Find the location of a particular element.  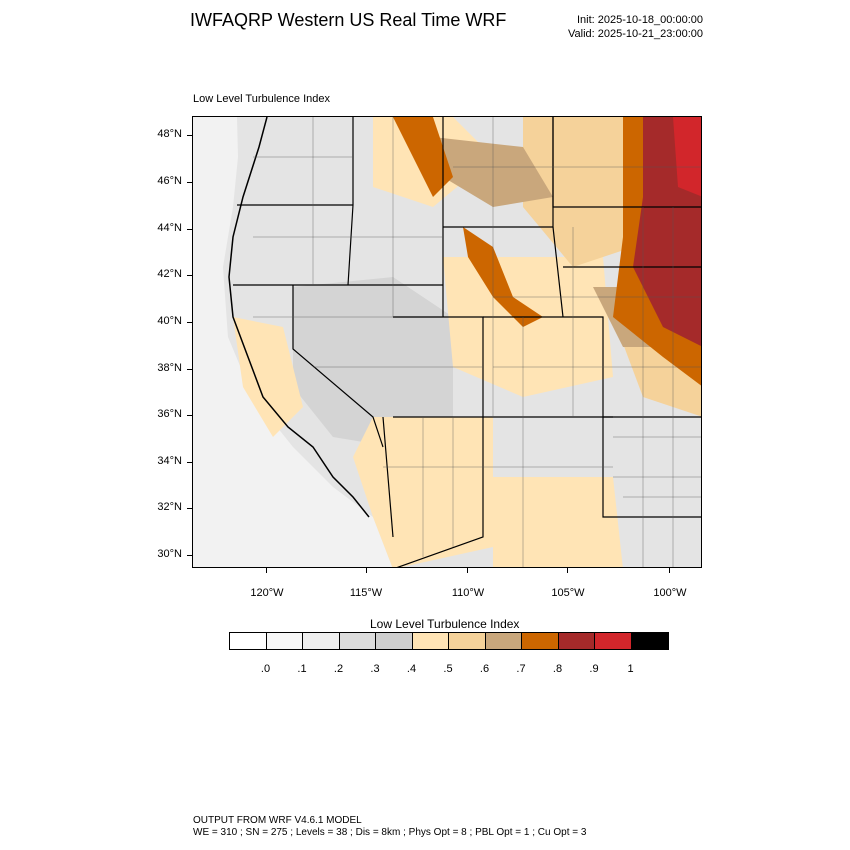

lon-label: 110°W is located at coordinates (468, 593).